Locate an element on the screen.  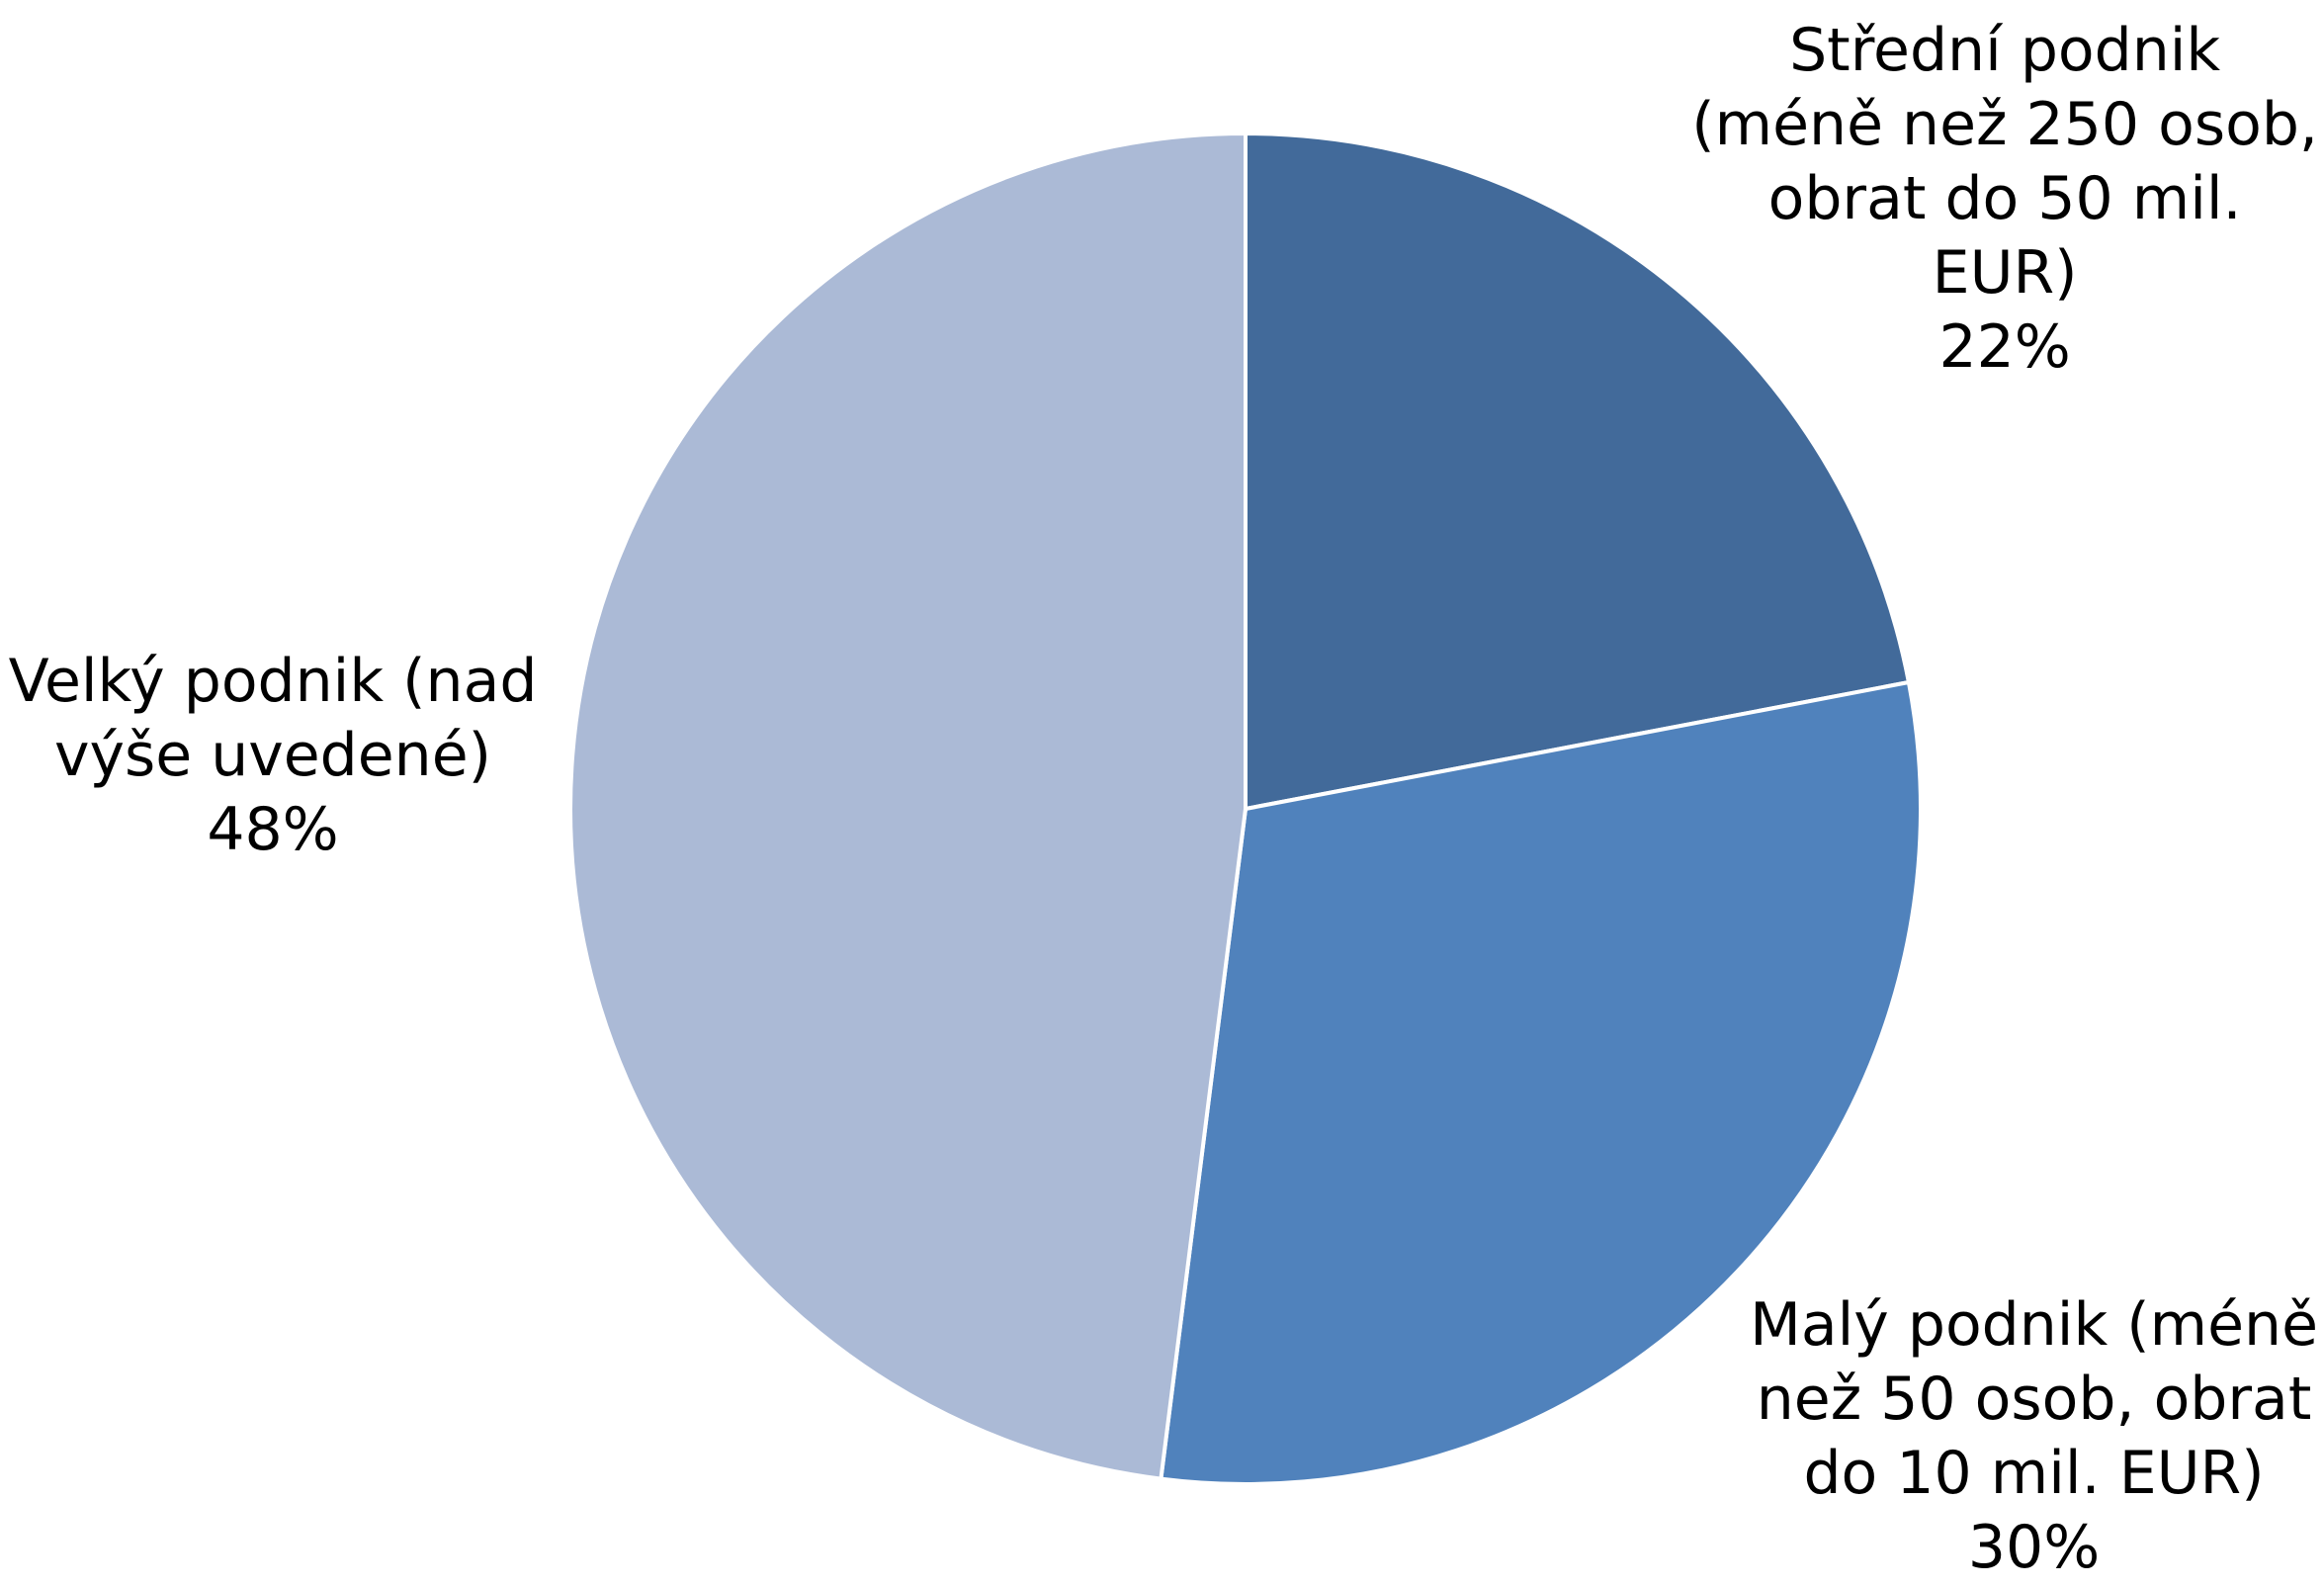
slice-label-line: EUR) is located at coordinates (2004, 273).